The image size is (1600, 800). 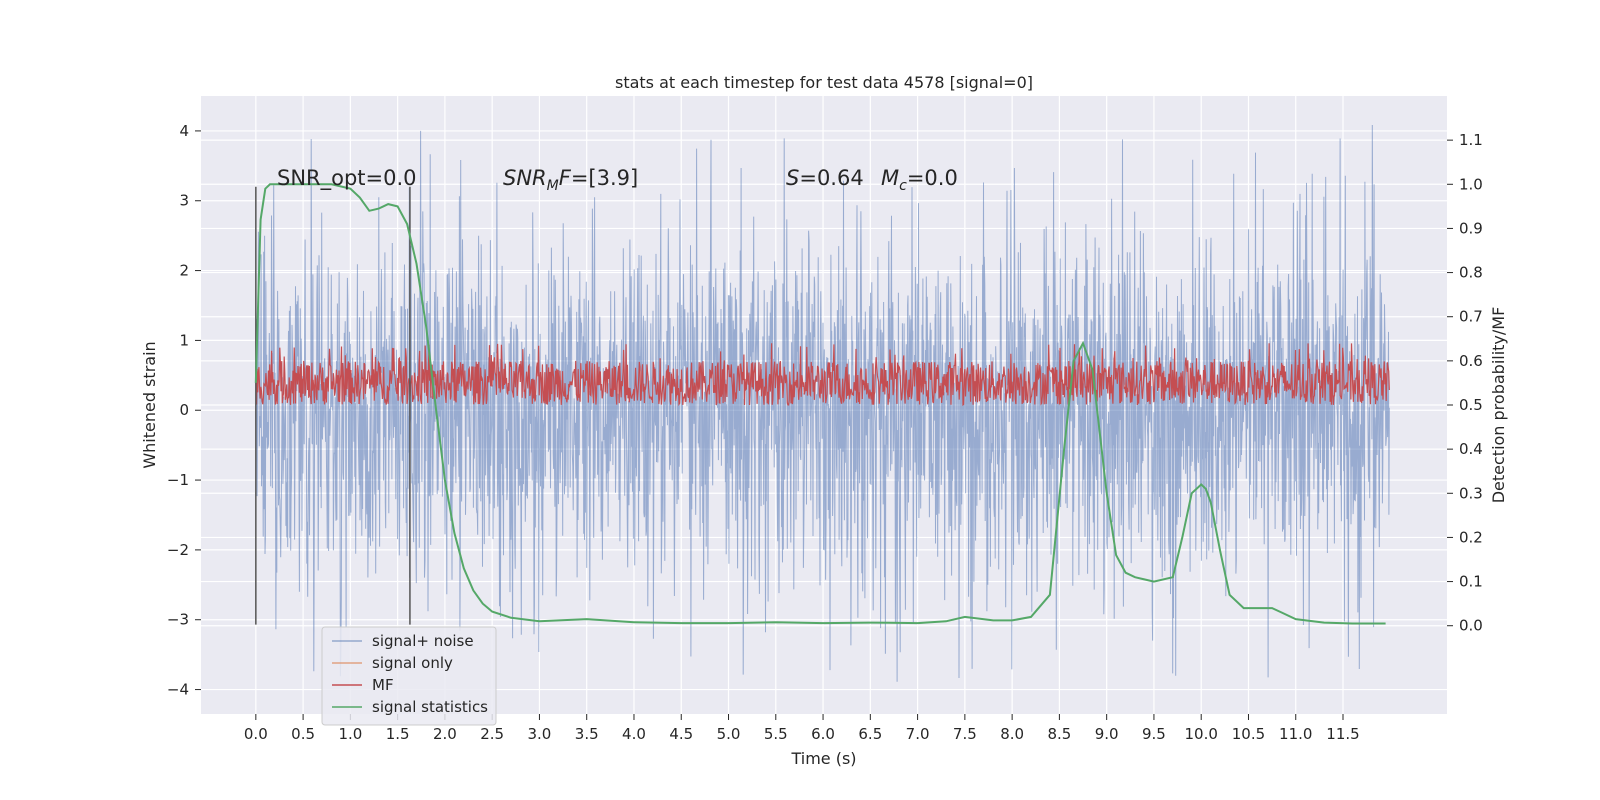 What do you see at coordinates (412, 663) in the screenshot?
I see `legend-label-signal-only: signal only` at bounding box center [412, 663].